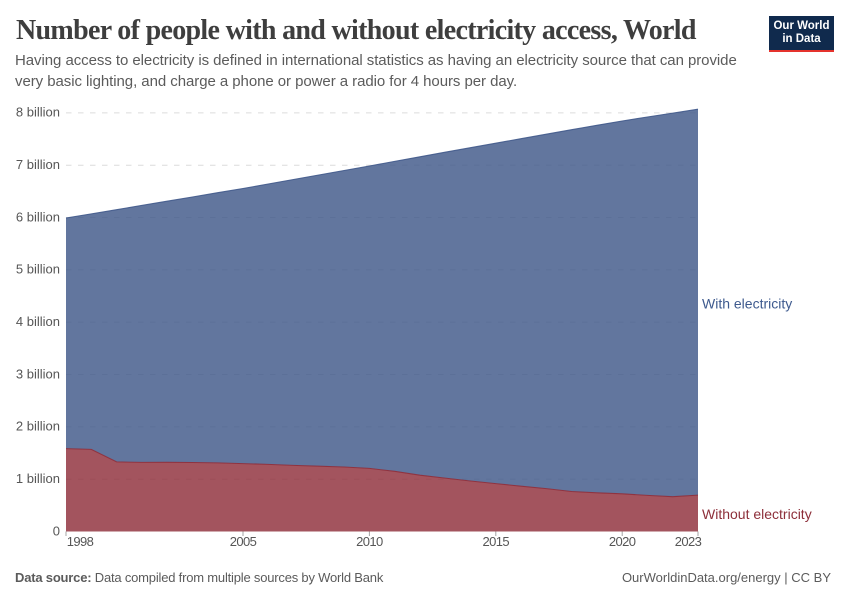 This screenshot has height=600, width=850. I want to click on svg-text: 0, so click(56, 531).